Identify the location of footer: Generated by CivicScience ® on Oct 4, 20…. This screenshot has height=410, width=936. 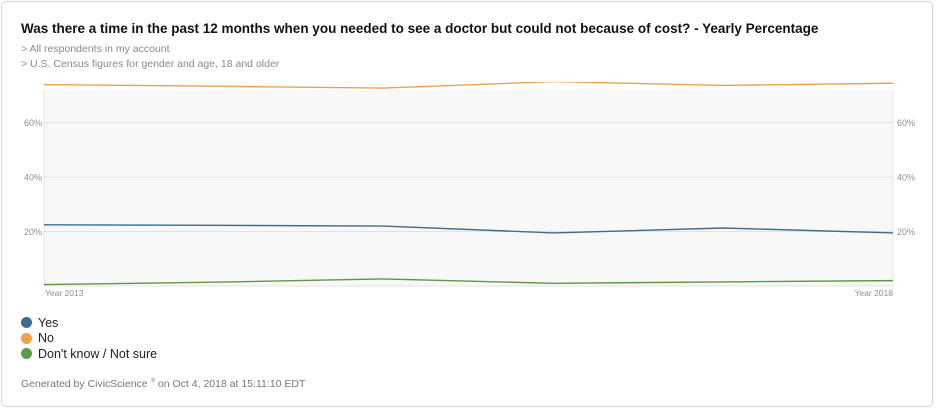
(163, 384).